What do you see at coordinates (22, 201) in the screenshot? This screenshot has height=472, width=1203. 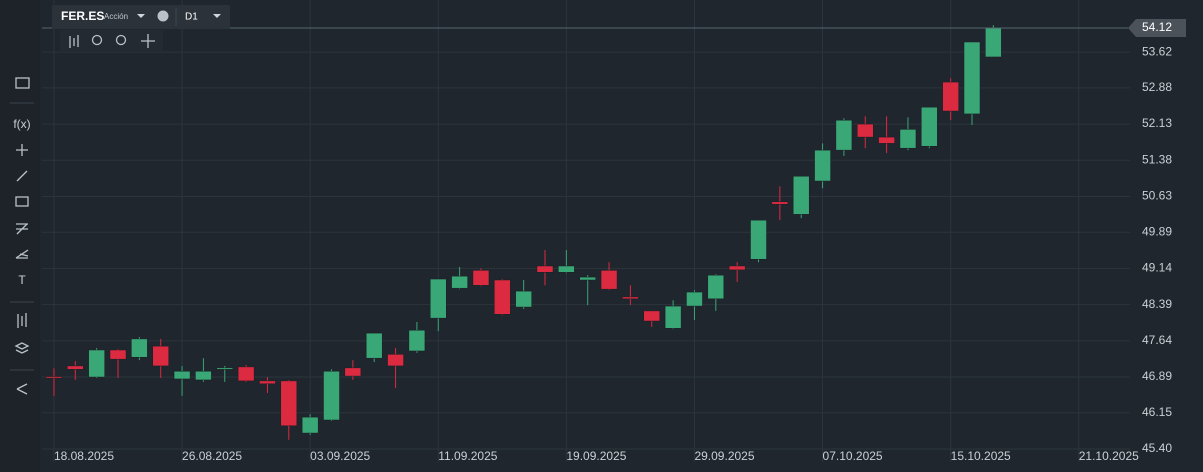 I see `rect-icon` at bounding box center [22, 201].